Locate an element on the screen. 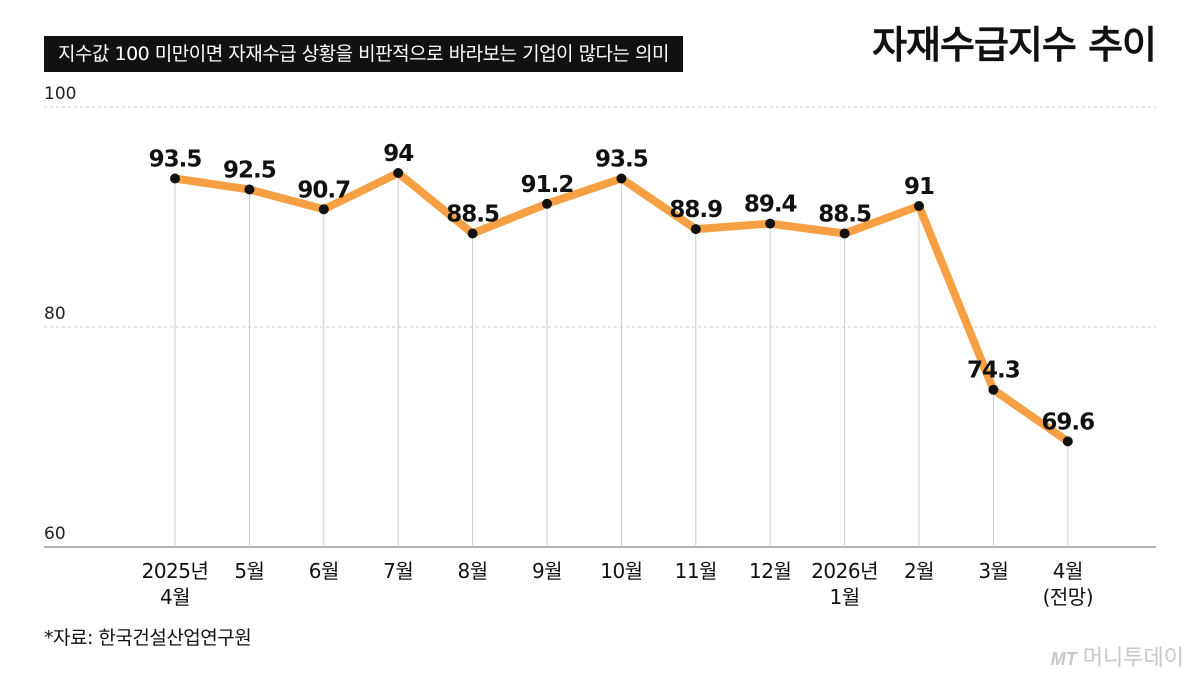 The height and width of the screenshot is (678, 1200). data-label: 92.5 is located at coordinates (249, 171).